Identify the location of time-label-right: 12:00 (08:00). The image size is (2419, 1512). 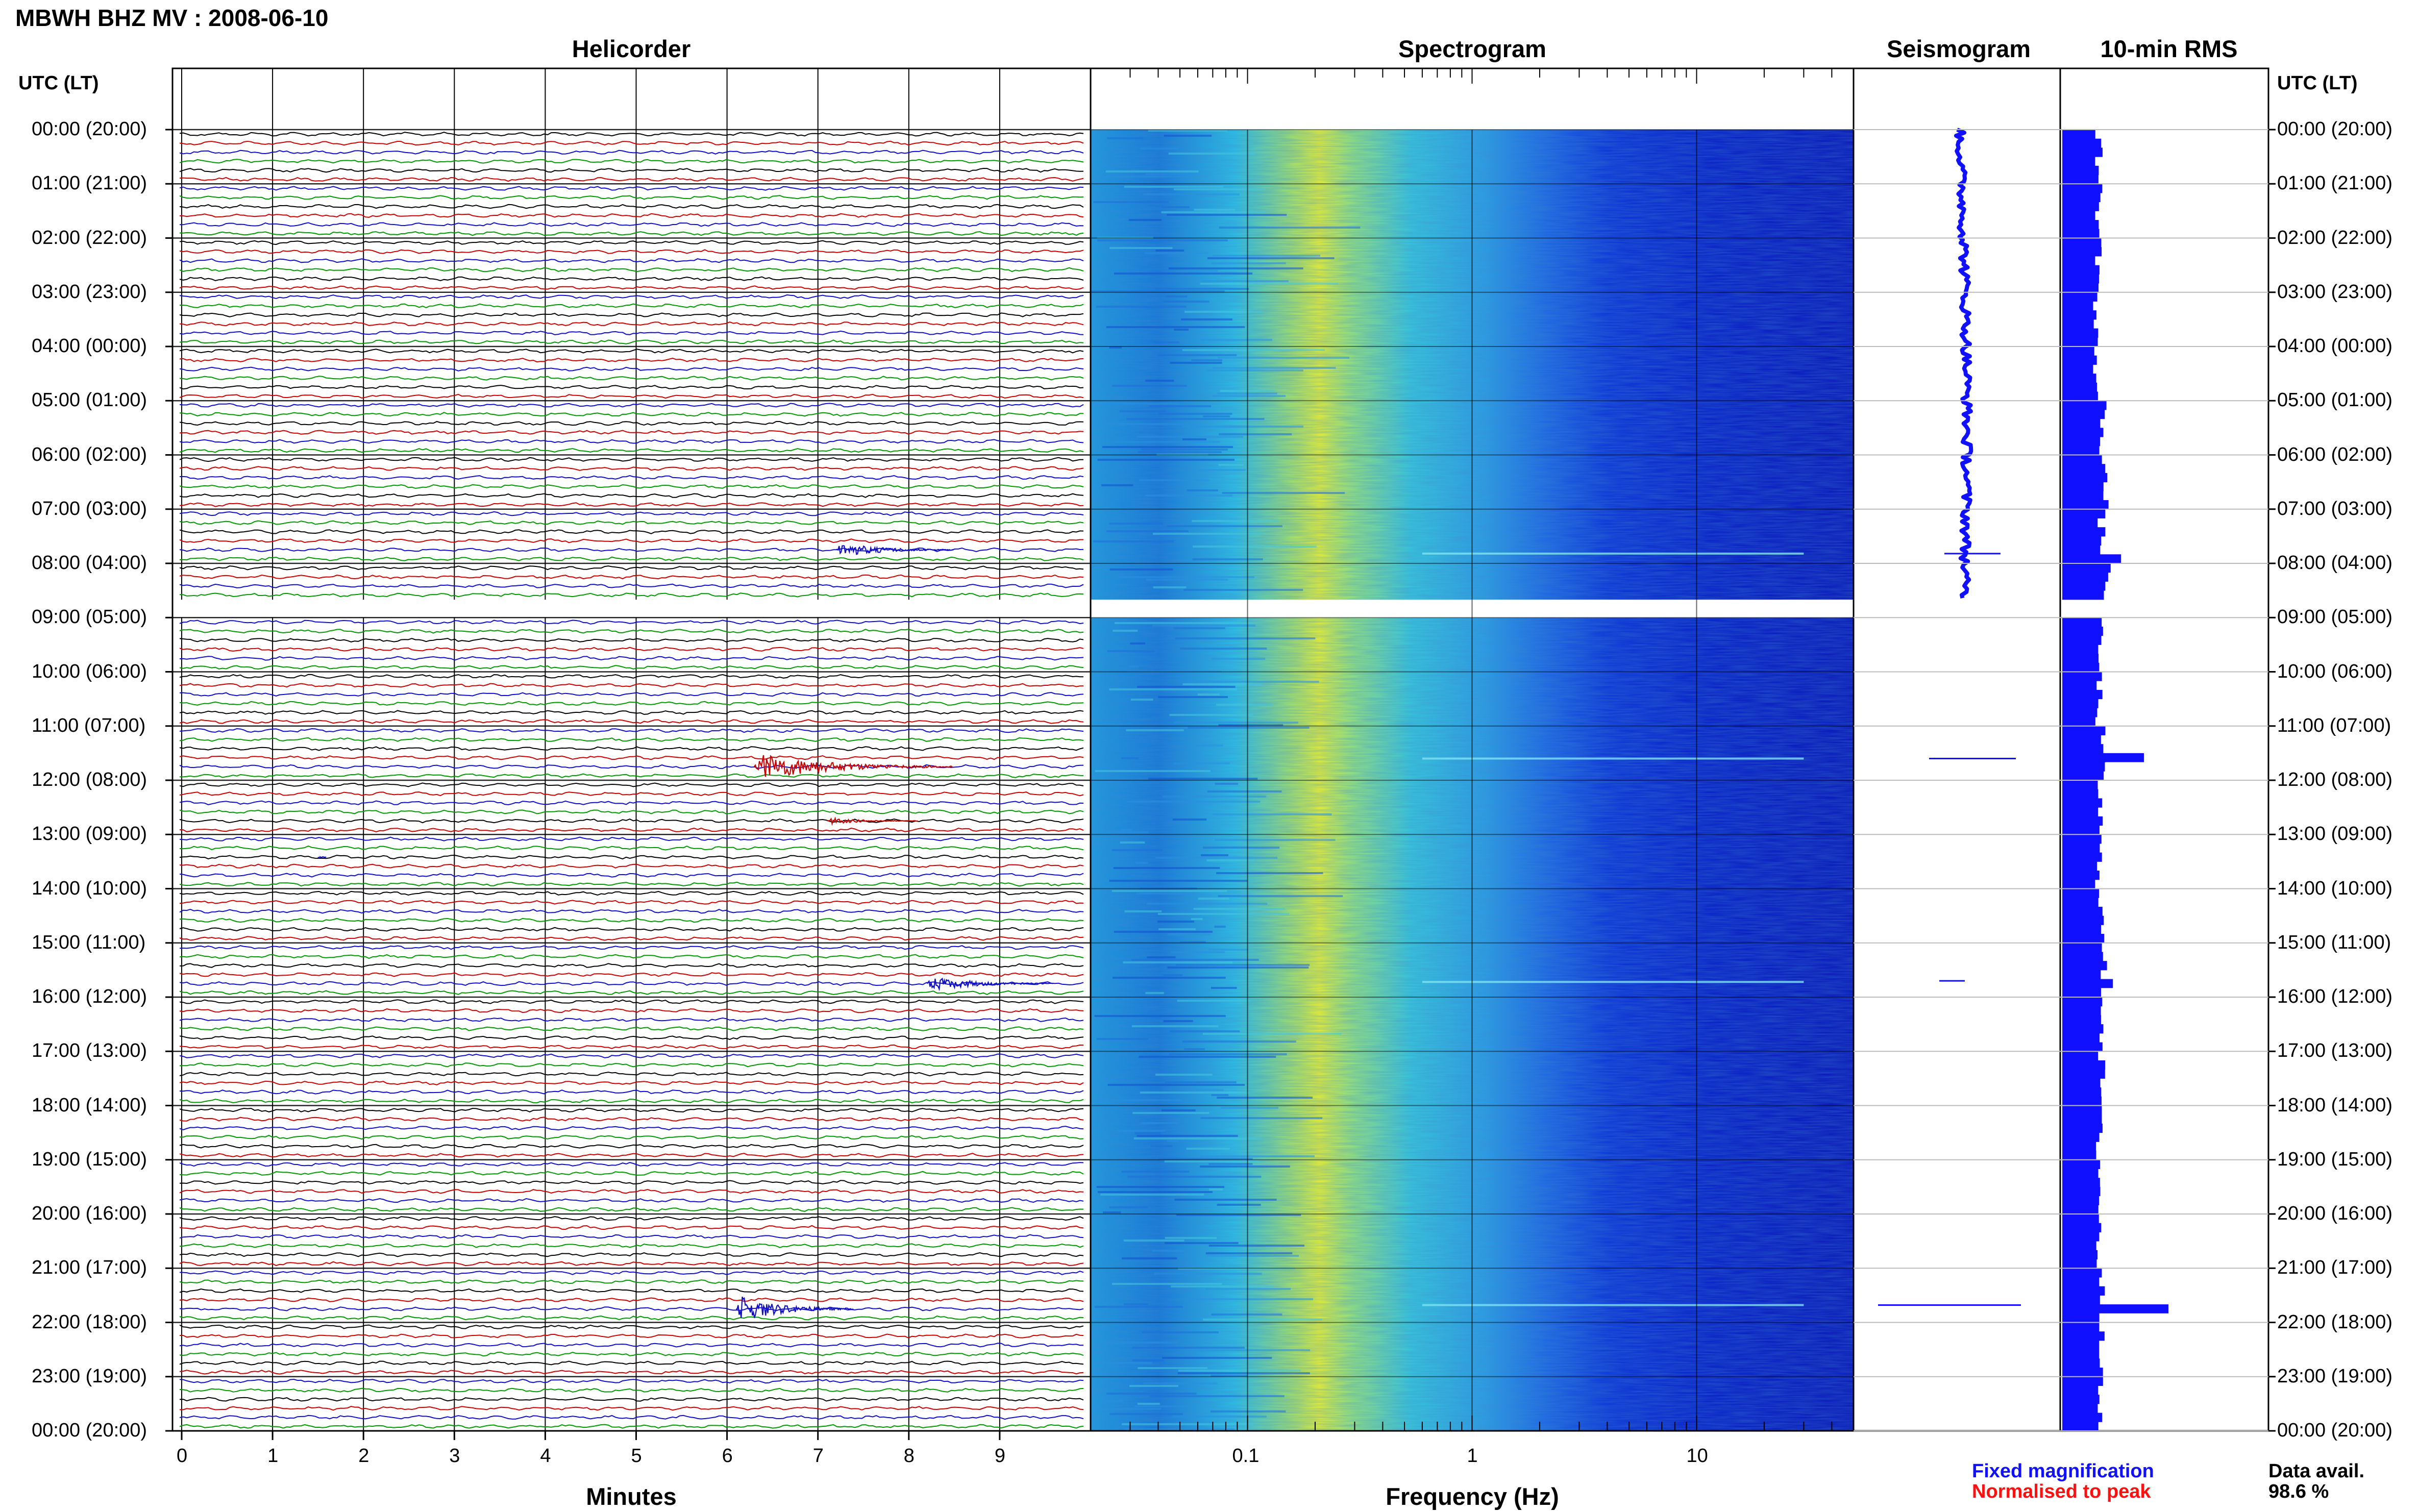
(2335, 779).